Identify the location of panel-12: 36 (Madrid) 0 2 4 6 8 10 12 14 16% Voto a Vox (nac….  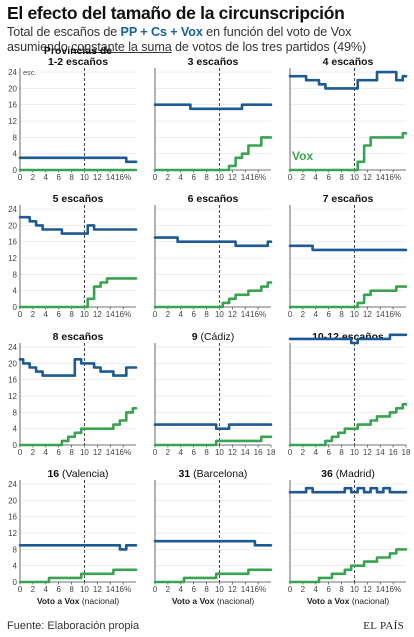
(348, 537).